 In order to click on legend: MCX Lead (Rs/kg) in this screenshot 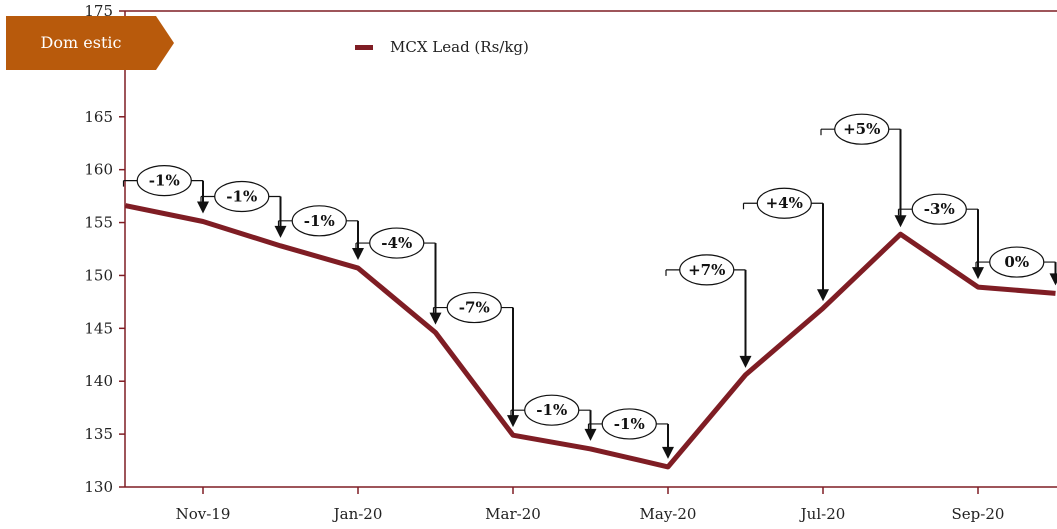, I will do `click(442, 47)`.